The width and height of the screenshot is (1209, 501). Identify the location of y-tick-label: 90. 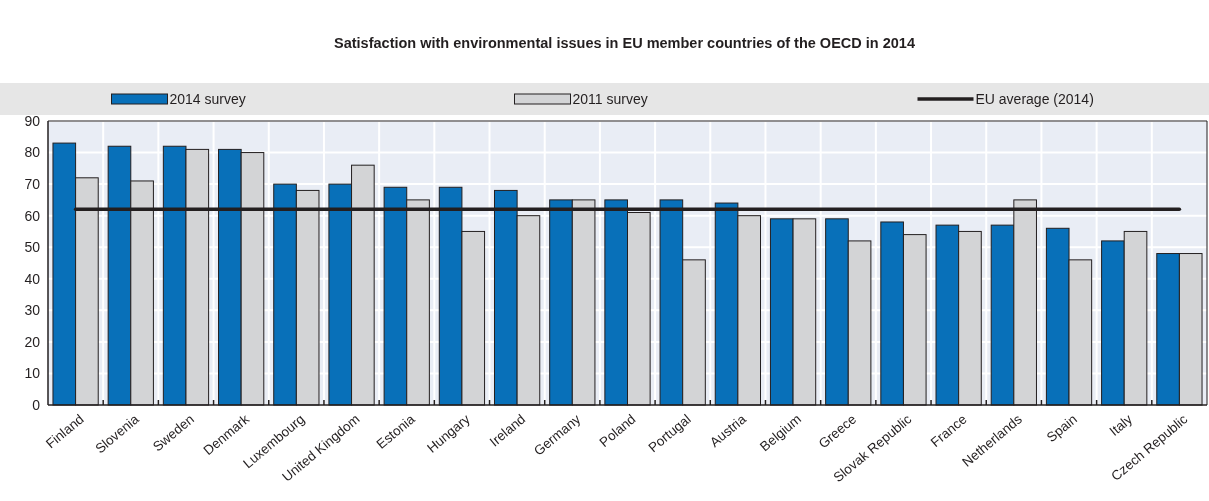
(32, 120).